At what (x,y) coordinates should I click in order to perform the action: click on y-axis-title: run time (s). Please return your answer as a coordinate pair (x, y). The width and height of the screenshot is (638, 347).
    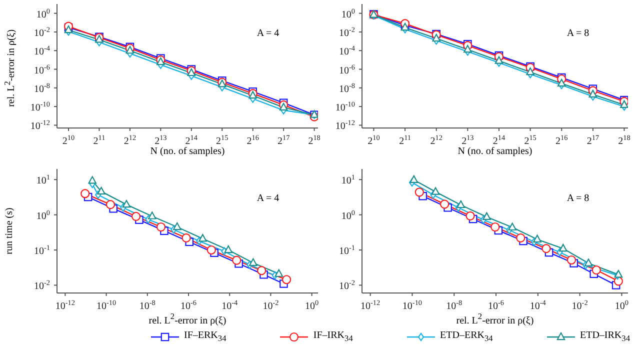
    Looking at the image, I should click on (10, 231).